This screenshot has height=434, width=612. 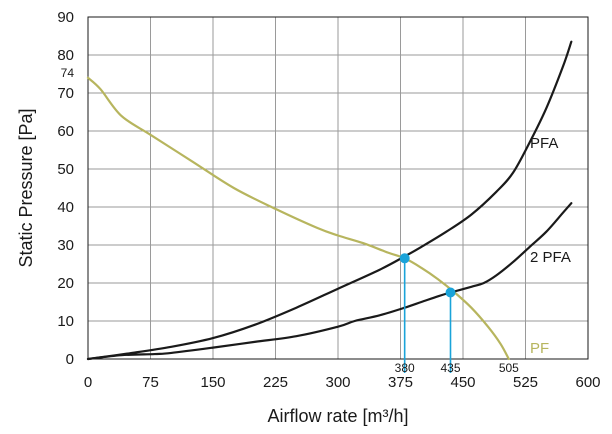 I want to click on operating-point-label: 380, so click(x=405, y=368).